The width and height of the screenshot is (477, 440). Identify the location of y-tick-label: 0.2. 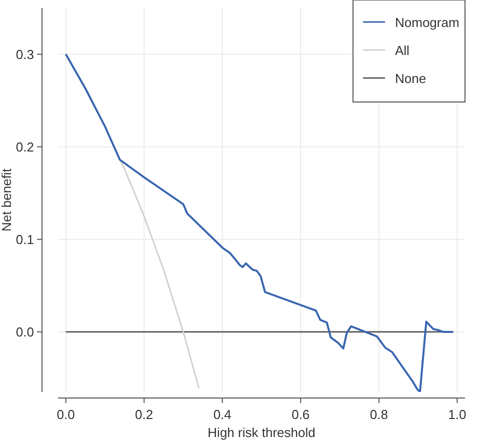
(25, 146).